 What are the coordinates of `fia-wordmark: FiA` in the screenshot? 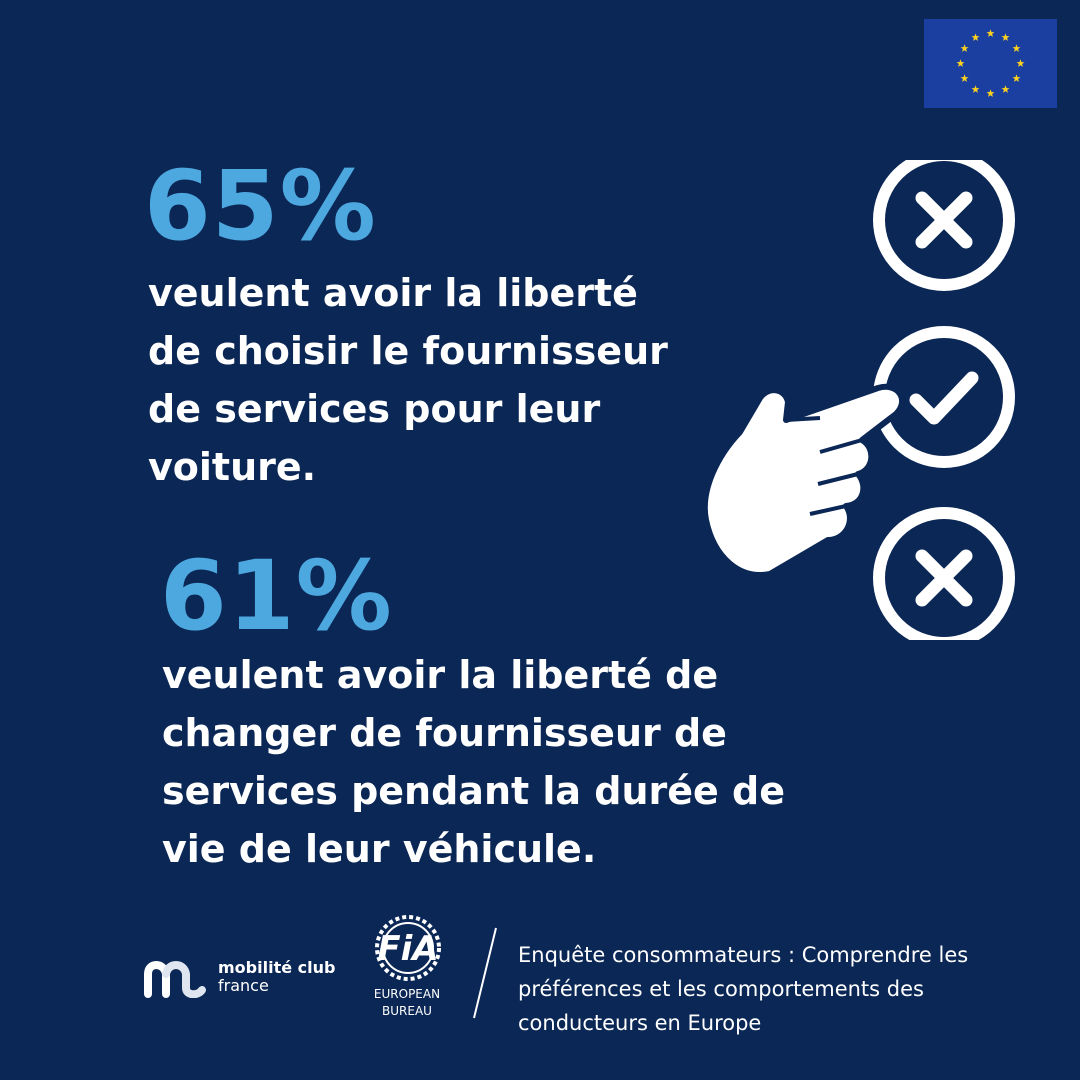 It's located at (407, 949).